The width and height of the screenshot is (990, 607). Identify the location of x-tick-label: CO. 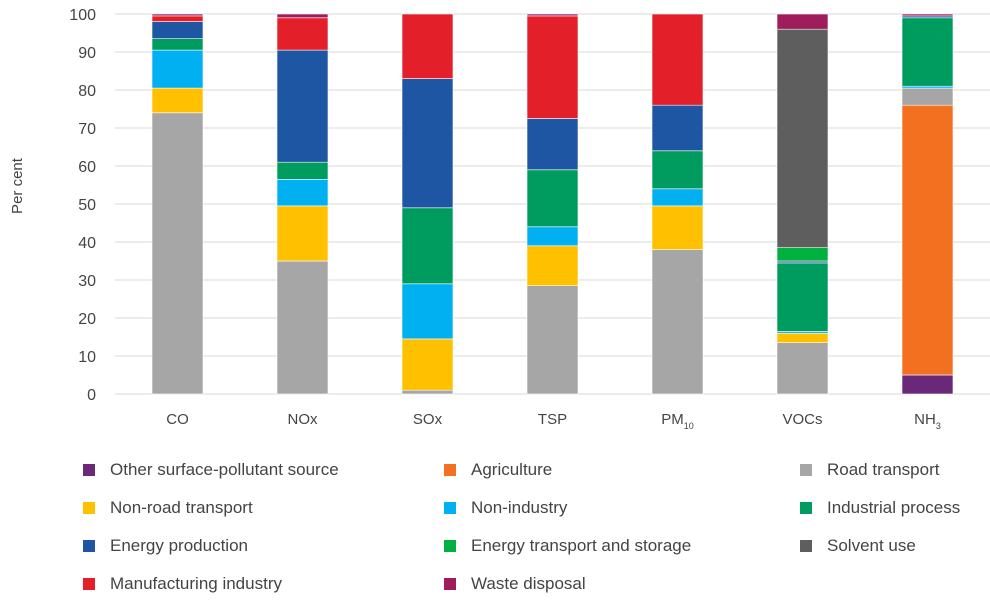
(177, 419).